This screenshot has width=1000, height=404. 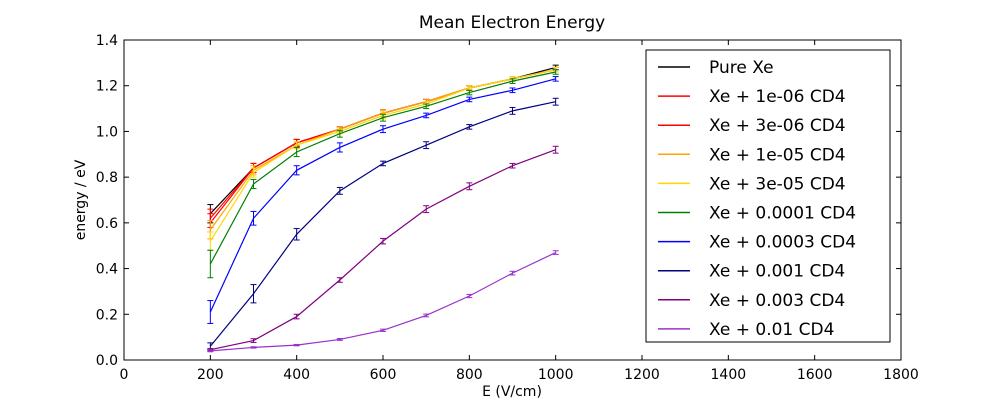 What do you see at coordinates (777, 184) in the screenshot?
I see `legend-label: Xe + 3e-05 CD4` at bounding box center [777, 184].